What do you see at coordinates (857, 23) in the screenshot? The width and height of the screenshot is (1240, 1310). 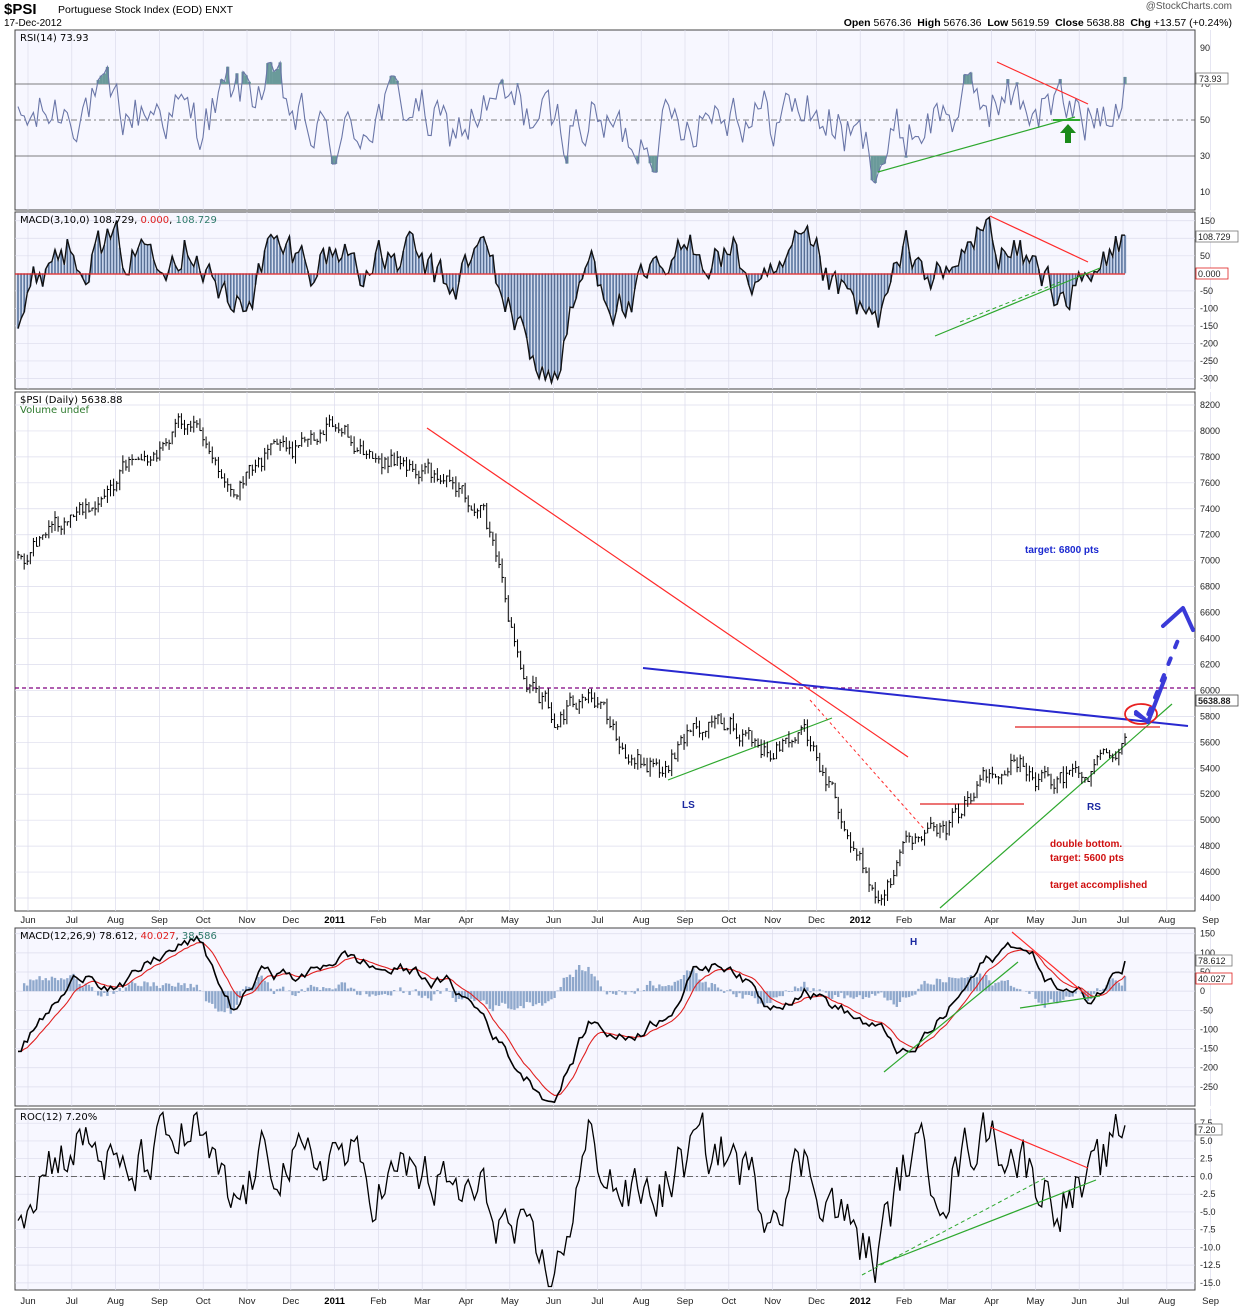 I see `open-label: Open` at bounding box center [857, 23].